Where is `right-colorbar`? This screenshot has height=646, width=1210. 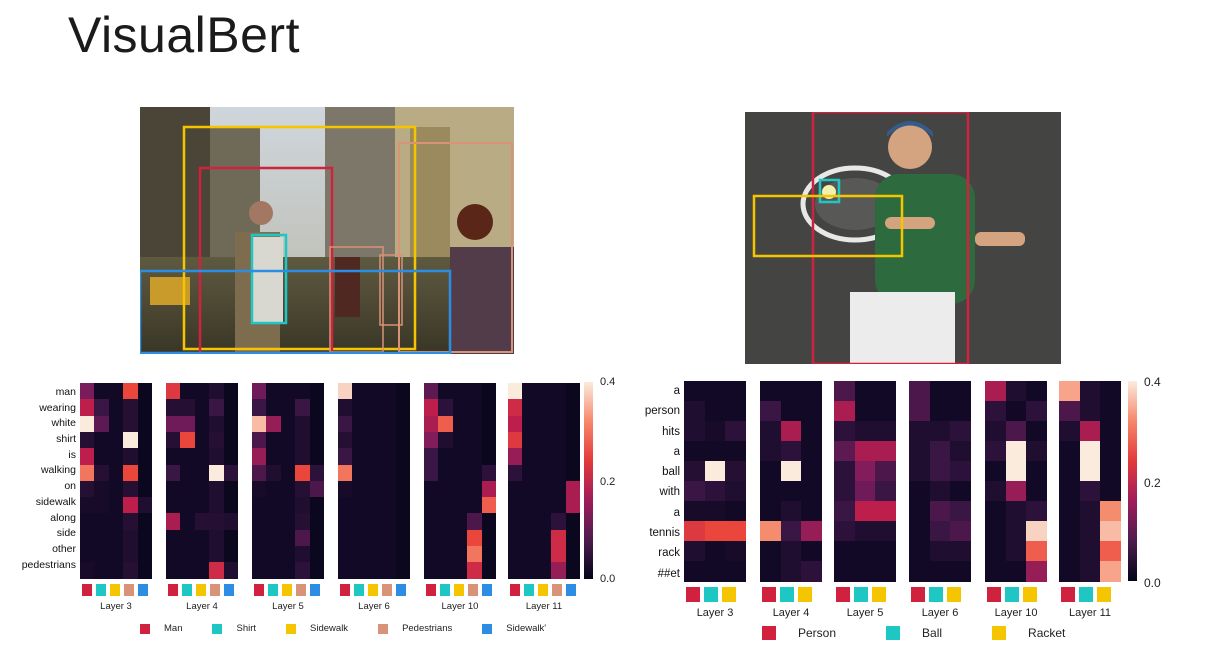
right-colorbar is located at coordinates (1132, 481).